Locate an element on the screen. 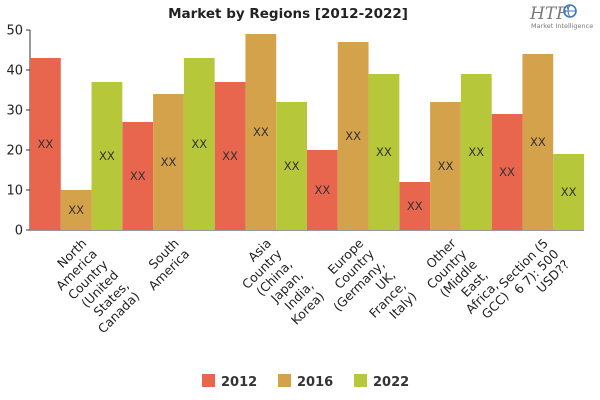 The image size is (600, 400). legend-label-2016: 2016 is located at coordinates (315, 382).